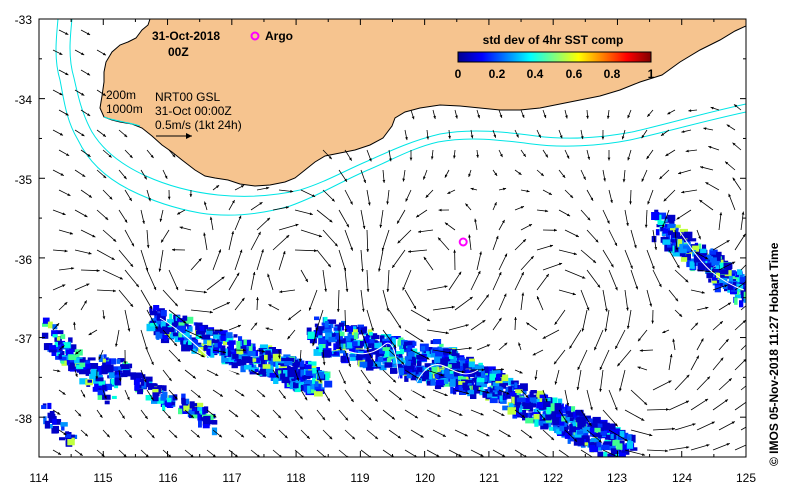  What do you see at coordinates (38, 478) in the screenshot?
I see `lon-tick-label: 114` at bounding box center [38, 478].